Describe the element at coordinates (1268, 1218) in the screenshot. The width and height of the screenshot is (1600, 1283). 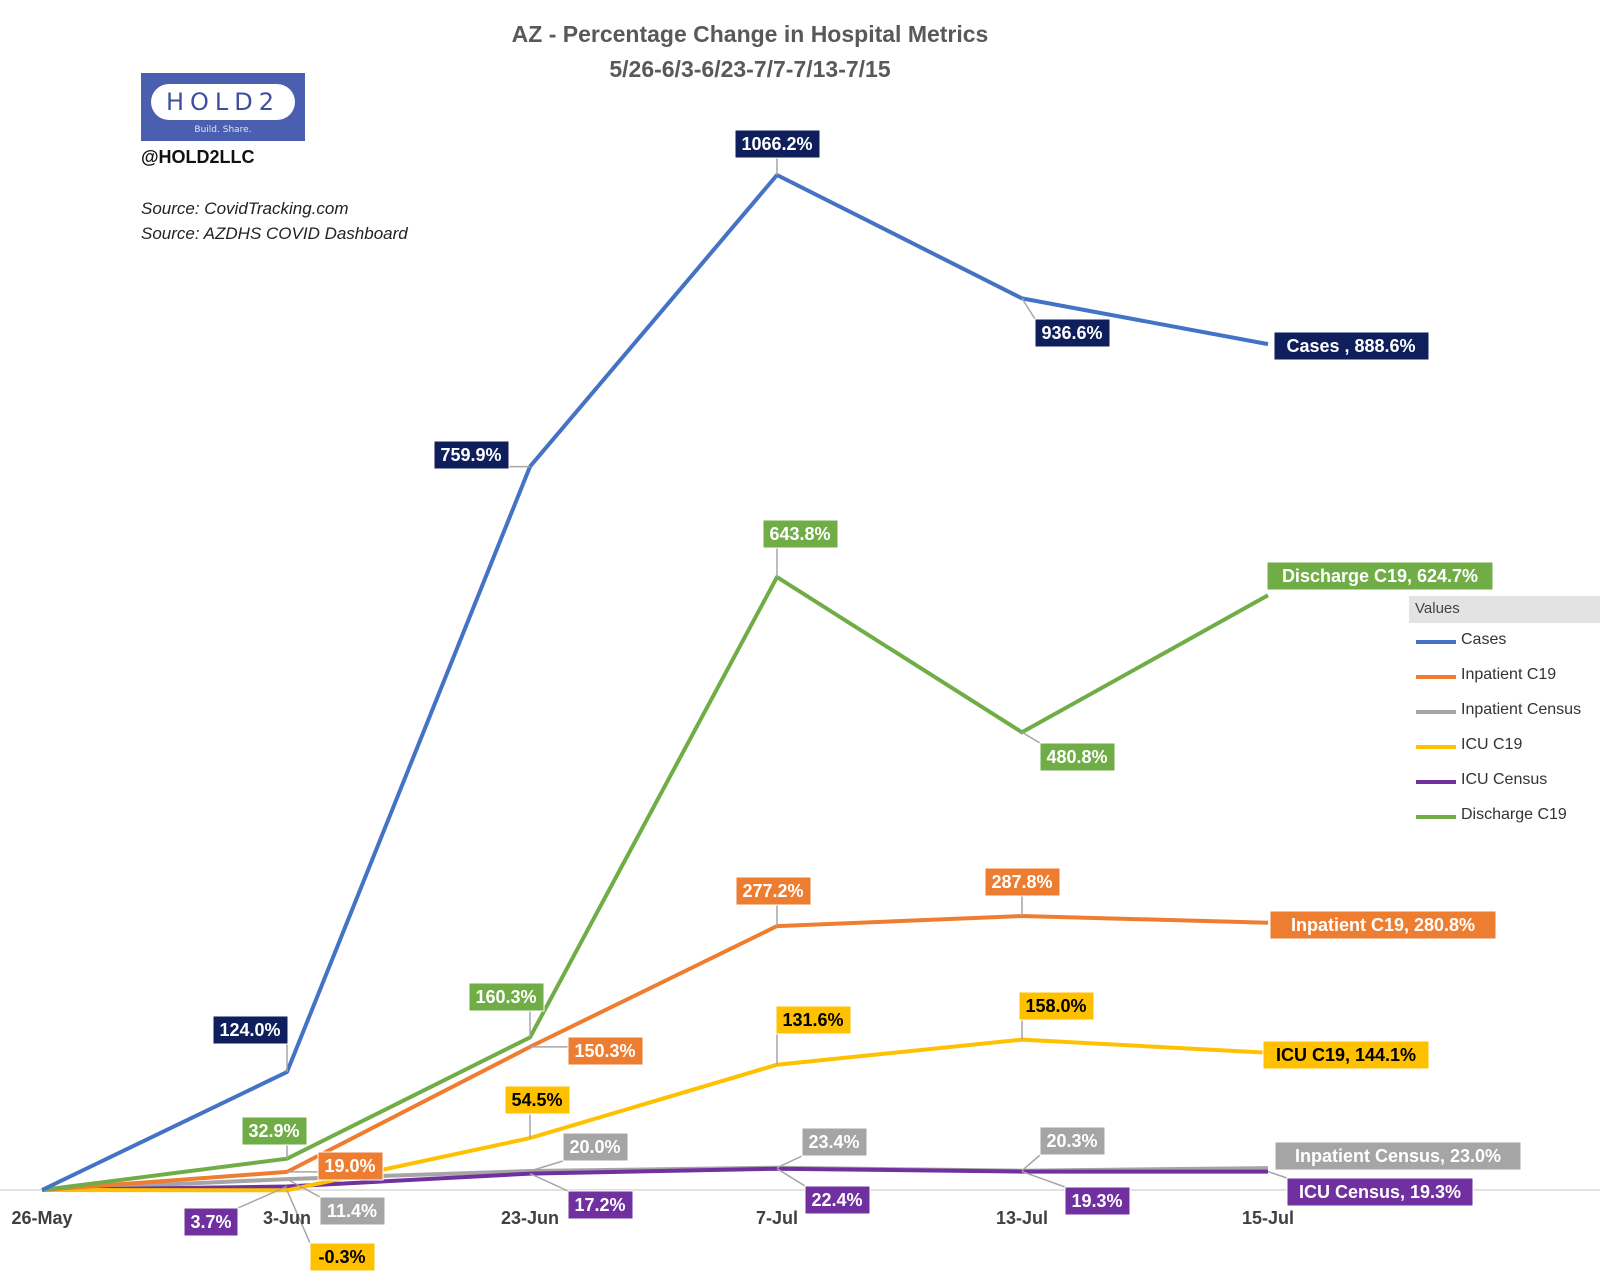
I see `x-tick-label: 15-Jul` at that location.